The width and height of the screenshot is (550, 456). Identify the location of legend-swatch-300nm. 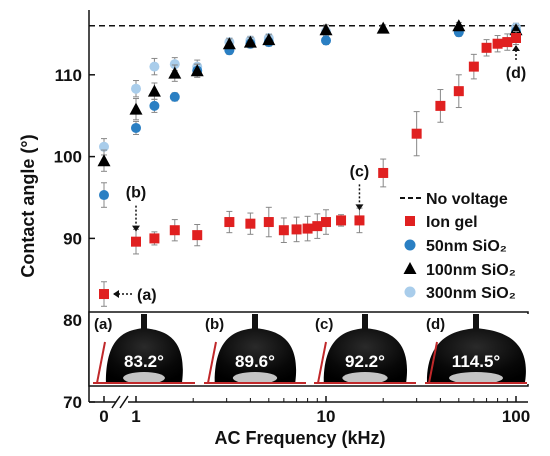
(410, 292).